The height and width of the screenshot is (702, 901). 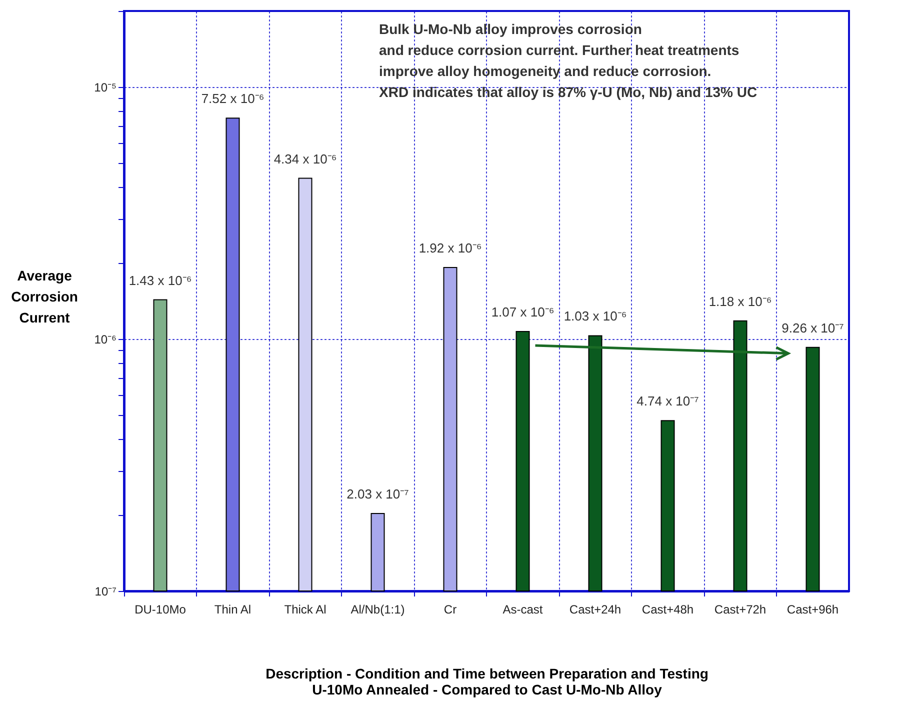 I want to click on data-label: 7.52 x 10⁻⁶, so click(x=232, y=98).